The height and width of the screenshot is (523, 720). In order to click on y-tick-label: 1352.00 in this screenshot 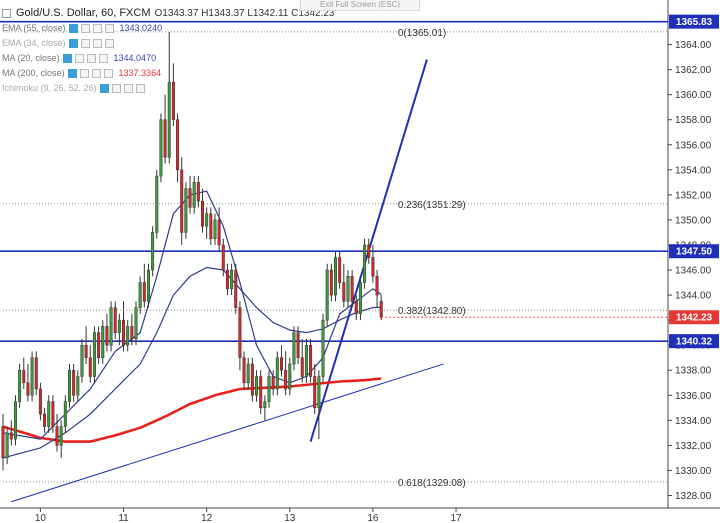, I will do `click(693, 195)`.